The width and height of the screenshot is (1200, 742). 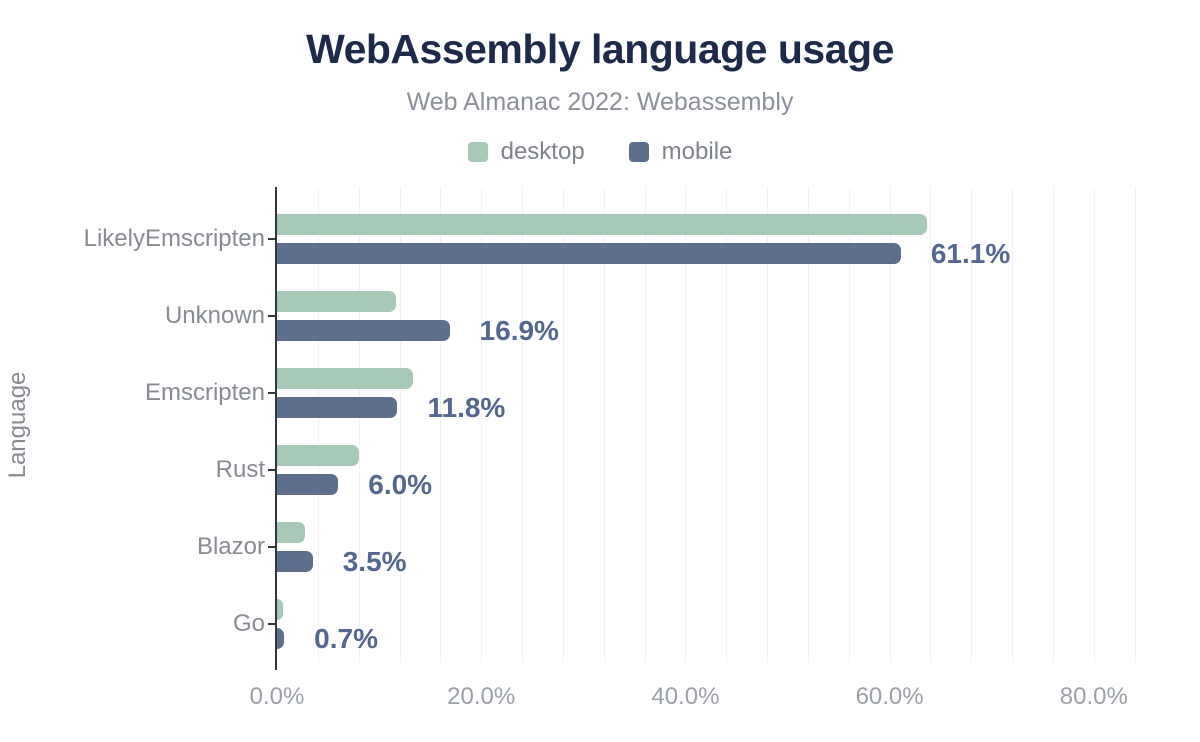 I want to click on desktop-bar-likelyemscripten, so click(x=602, y=224).